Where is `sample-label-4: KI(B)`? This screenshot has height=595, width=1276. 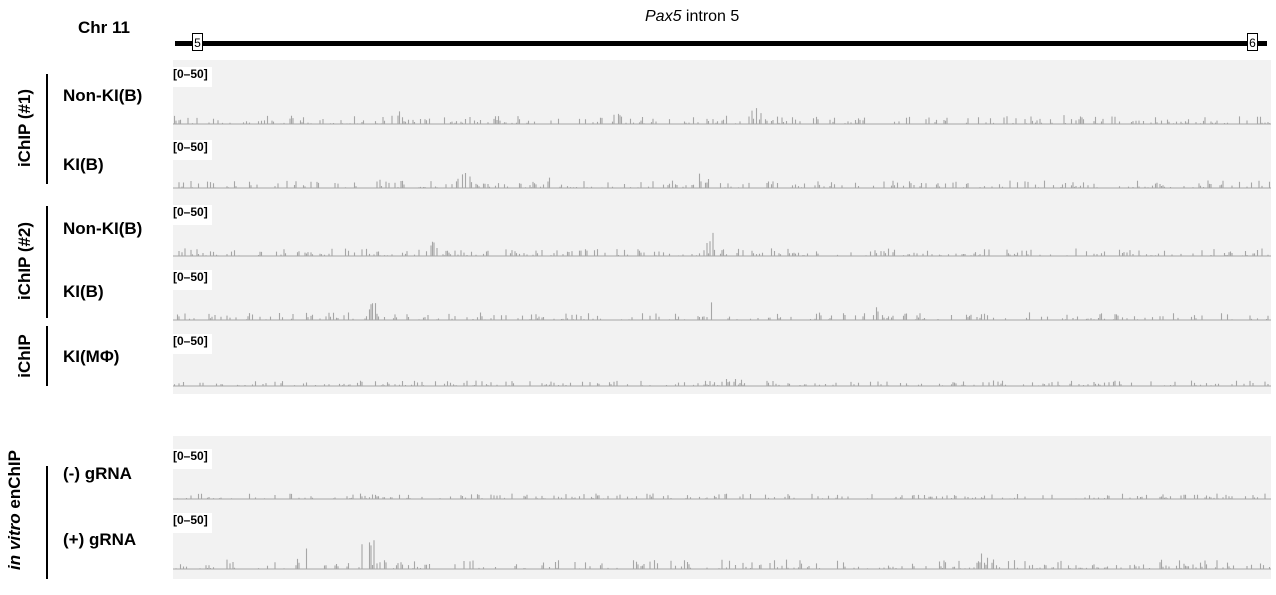 sample-label-4: KI(B) is located at coordinates (83, 291).